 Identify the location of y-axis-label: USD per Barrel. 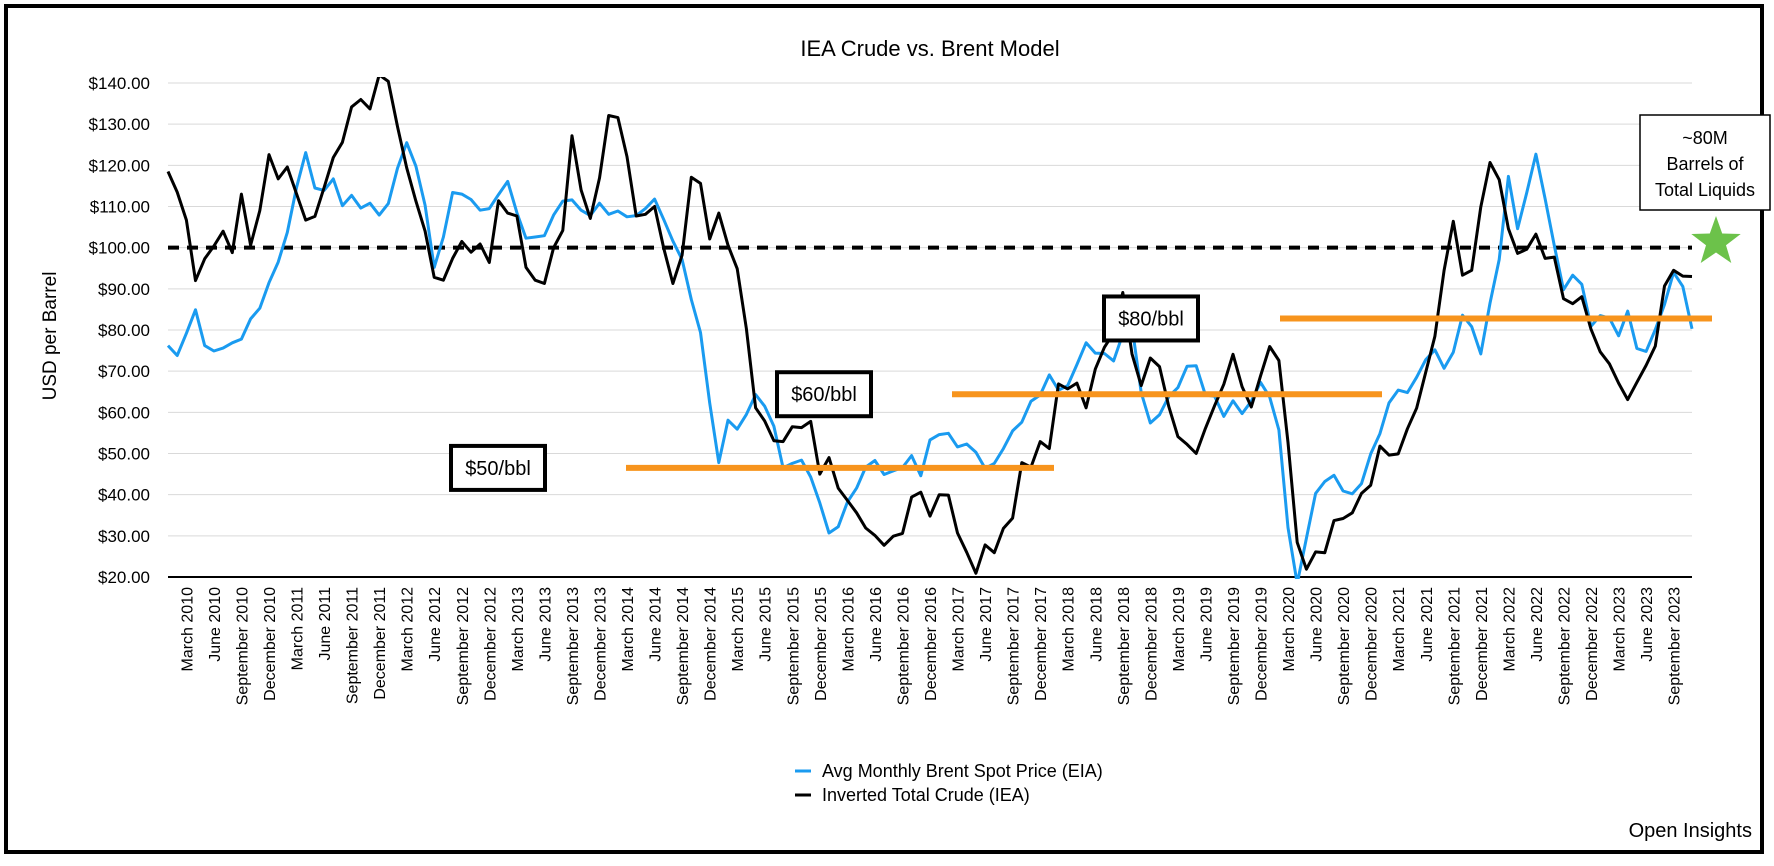
(50, 336).